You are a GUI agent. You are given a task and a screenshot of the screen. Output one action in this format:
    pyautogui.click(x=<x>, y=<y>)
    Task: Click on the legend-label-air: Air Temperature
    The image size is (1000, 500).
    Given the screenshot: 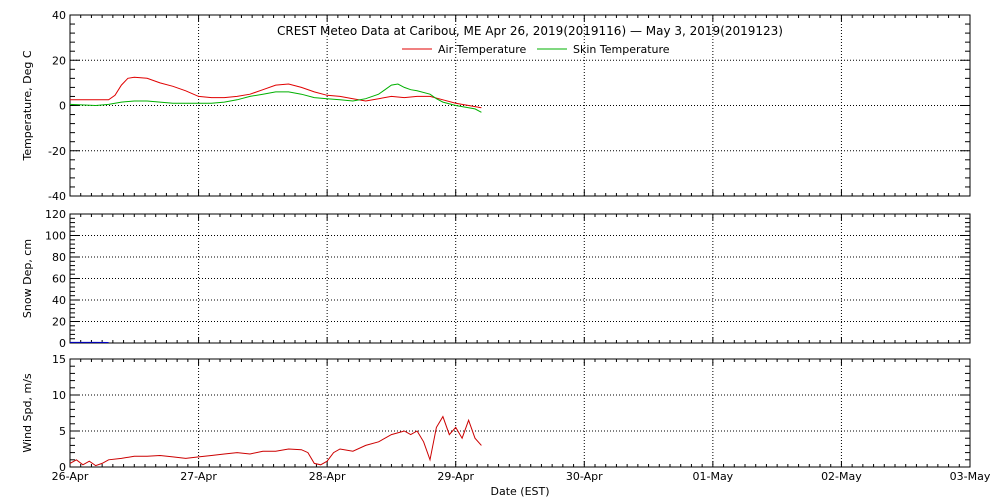 What is the action you would take?
    pyautogui.click(x=482, y=49)
    